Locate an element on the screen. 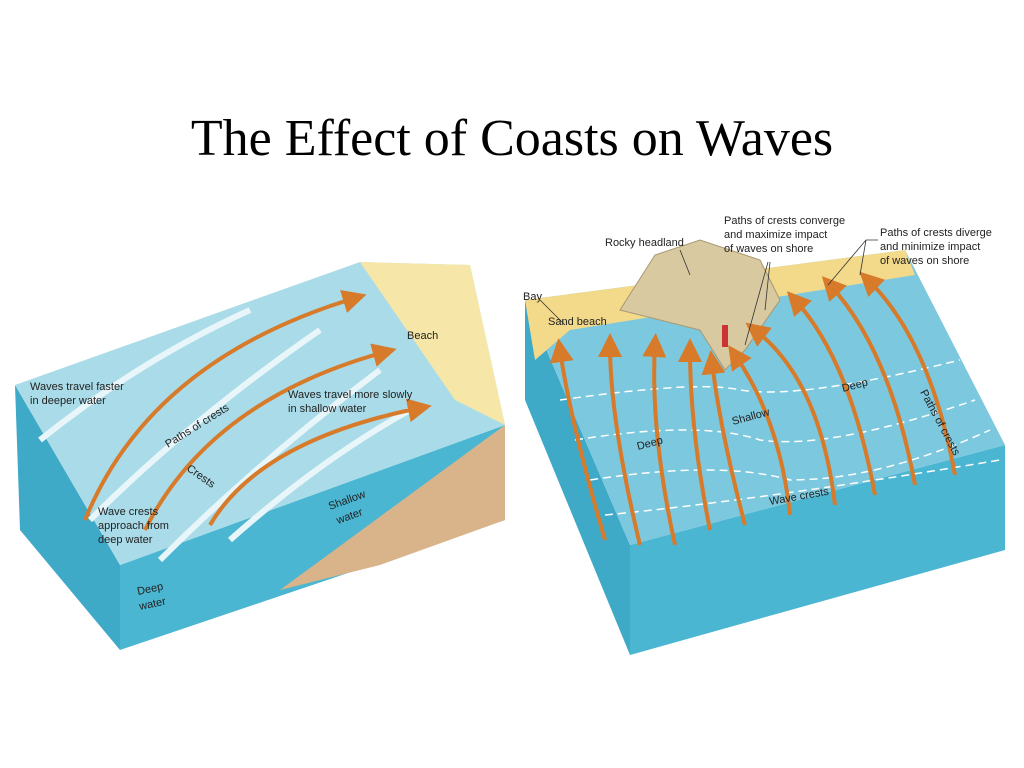  label: Paths of crests diverge is located at coordinates (936, 233).